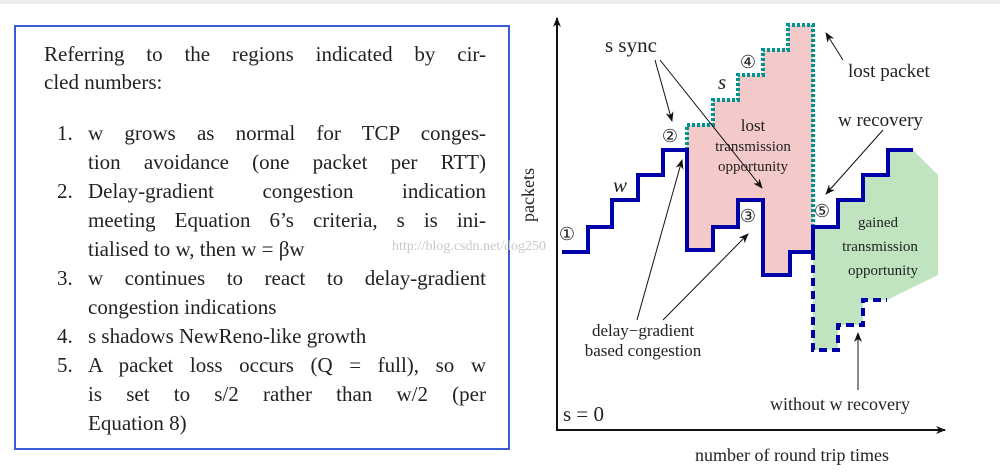 The width and height of the screenshot is (1000, 473). I want to click on top-bar, so click(500, 2).